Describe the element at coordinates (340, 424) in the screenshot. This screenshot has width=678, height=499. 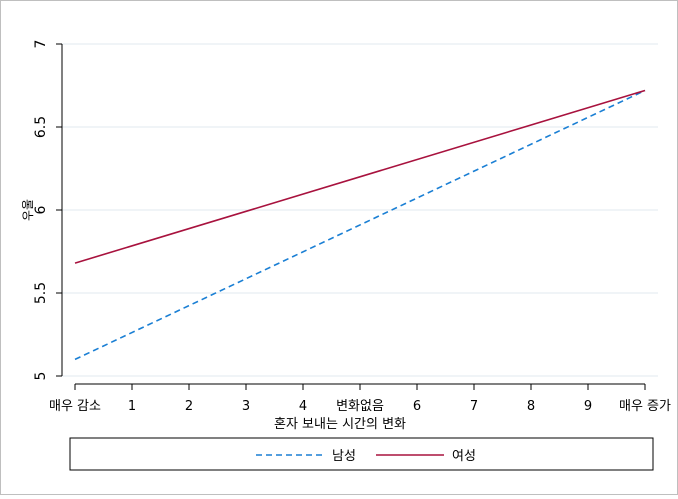
I see `x-axis-title: 혼자 보내는 시간의 변화` at that location.